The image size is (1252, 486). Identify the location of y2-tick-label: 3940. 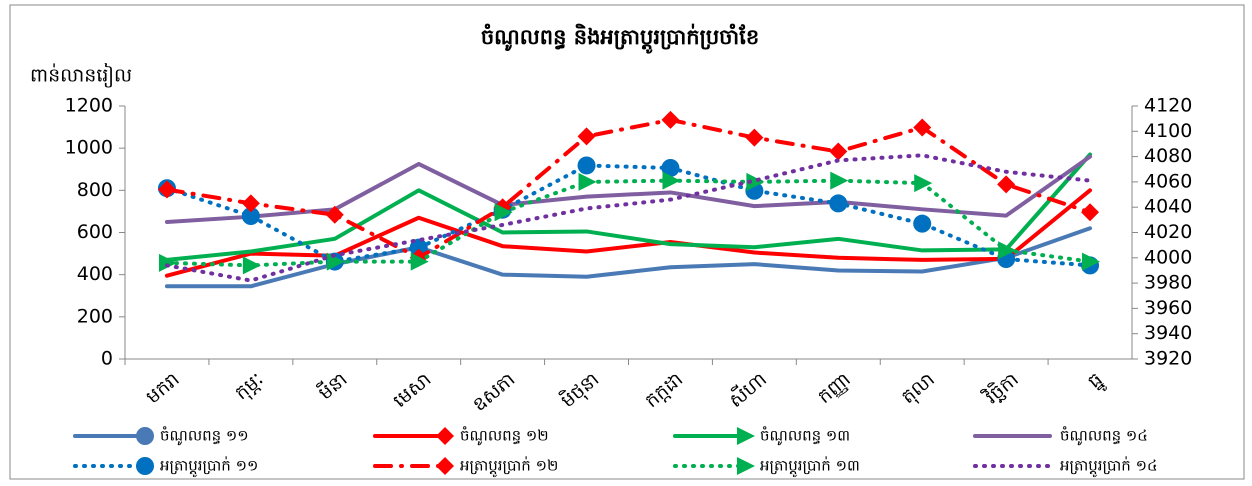
(1168, 333).